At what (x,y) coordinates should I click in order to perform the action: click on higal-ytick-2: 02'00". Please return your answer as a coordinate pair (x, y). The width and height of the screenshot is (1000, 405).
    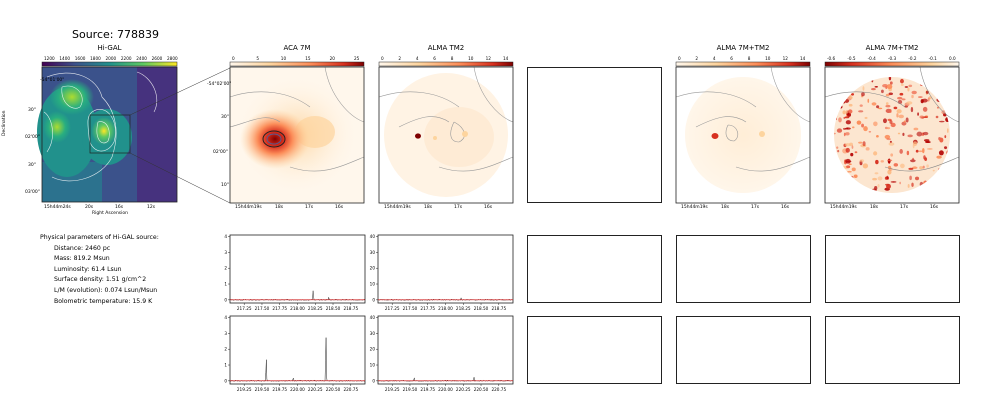
    Looking at the image, I should click on (32, 137).